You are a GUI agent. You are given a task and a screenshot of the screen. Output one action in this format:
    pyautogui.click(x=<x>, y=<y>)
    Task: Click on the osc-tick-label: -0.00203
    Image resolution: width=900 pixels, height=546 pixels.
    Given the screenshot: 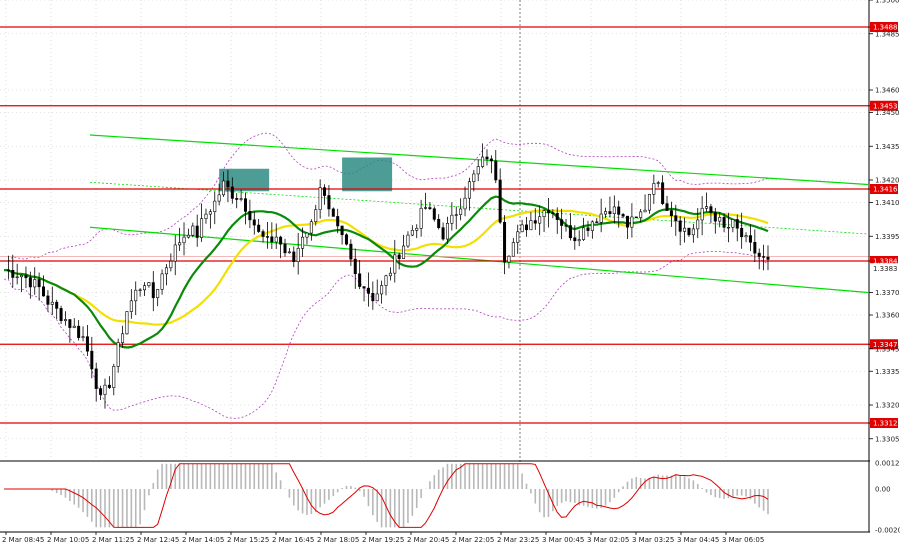 What is the action you would take?
    pyautogui.click(x=887, y=531)
    